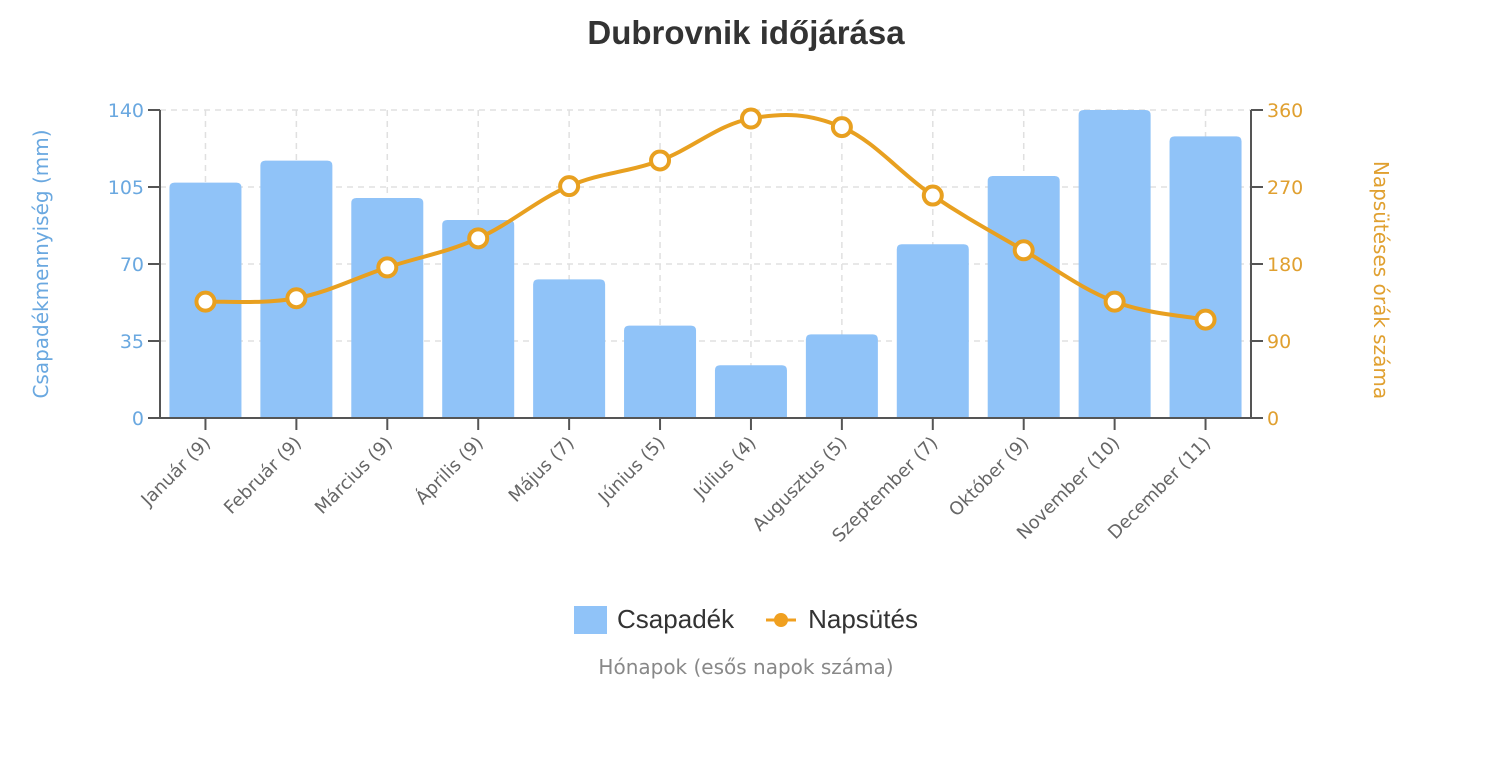 This screenshot has height=770, width=1492. What do you see at coordinates (542, 470) in the screenshot?
I see `x-tick-label: Május (7)` at bounding box center [542, 470].